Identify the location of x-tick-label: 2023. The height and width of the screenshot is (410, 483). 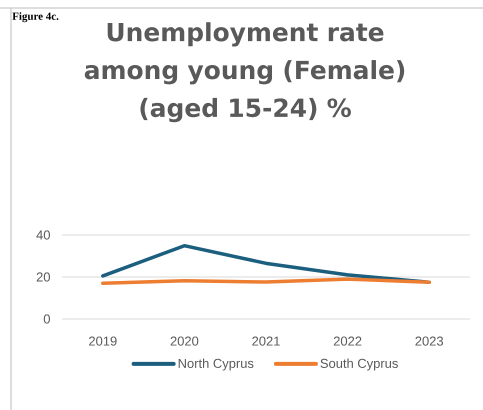
(429, 341).